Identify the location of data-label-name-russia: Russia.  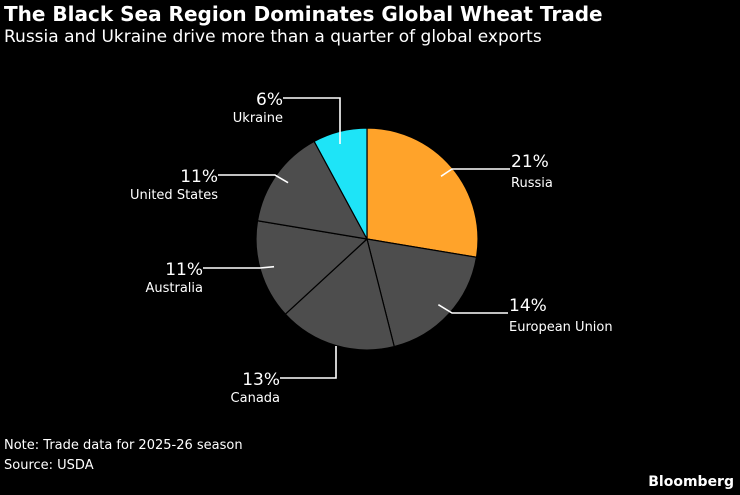
(532, 183).